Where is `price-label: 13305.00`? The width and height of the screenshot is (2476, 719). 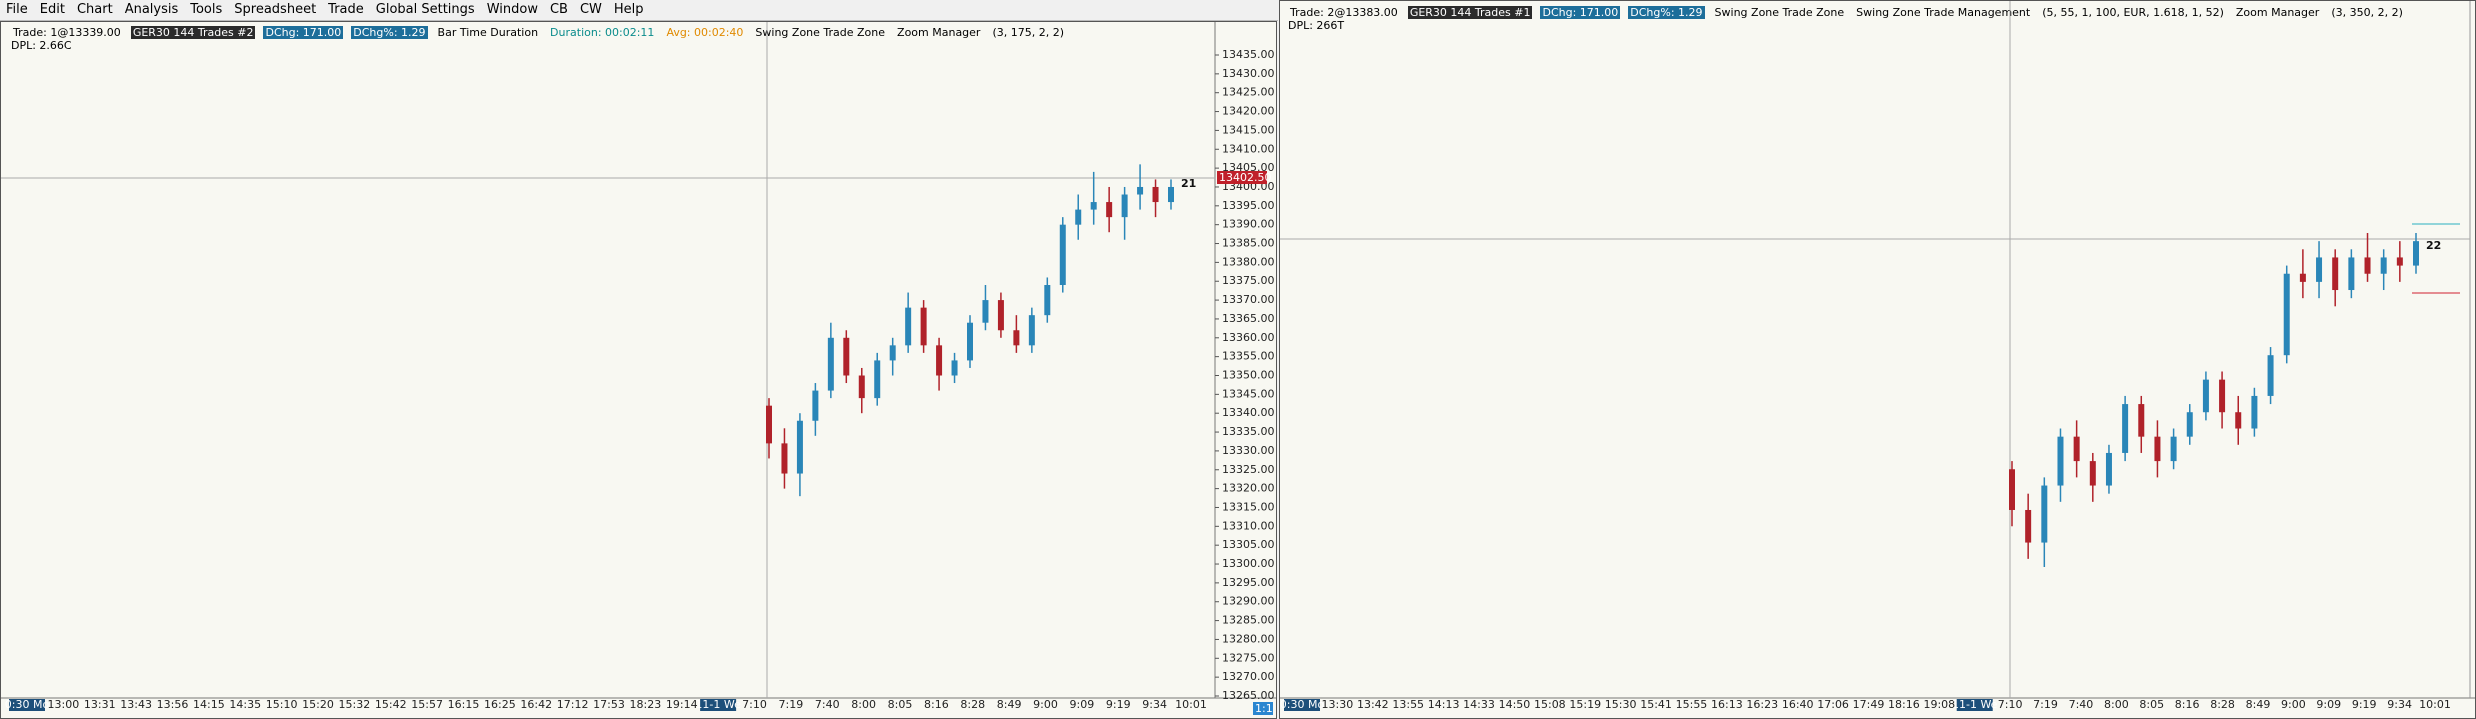 price-label: 13305.00 is located at coordinates (1248, 544).